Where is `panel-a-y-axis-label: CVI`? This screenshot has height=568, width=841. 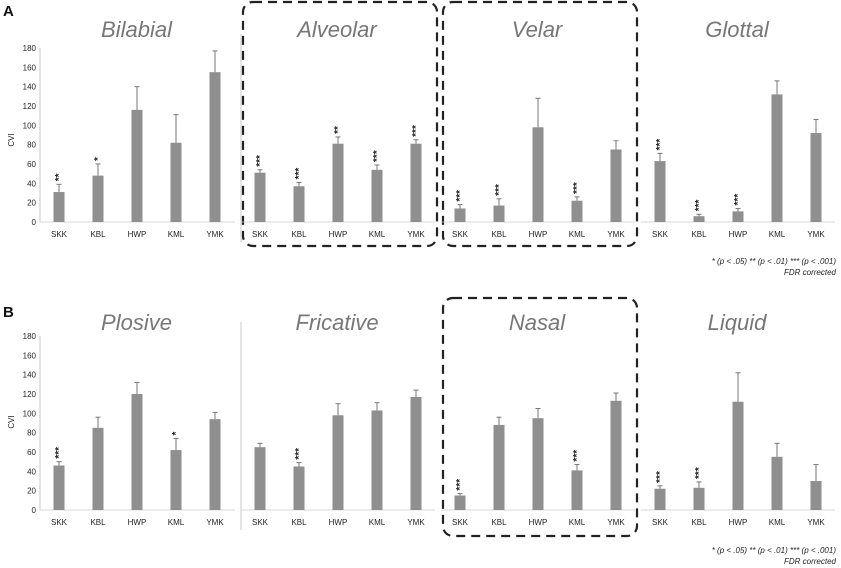
panel-a-y-axis-label: CVI is located at coordinates (11, 139).